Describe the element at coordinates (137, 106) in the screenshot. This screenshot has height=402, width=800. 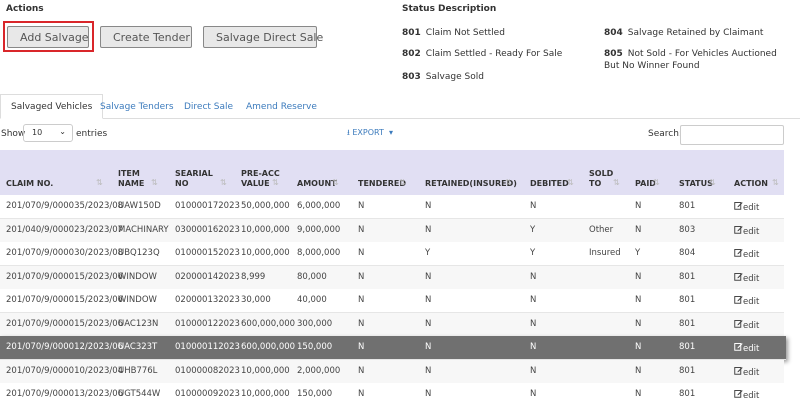
I see `tab: Salvage Tenders` at that location.